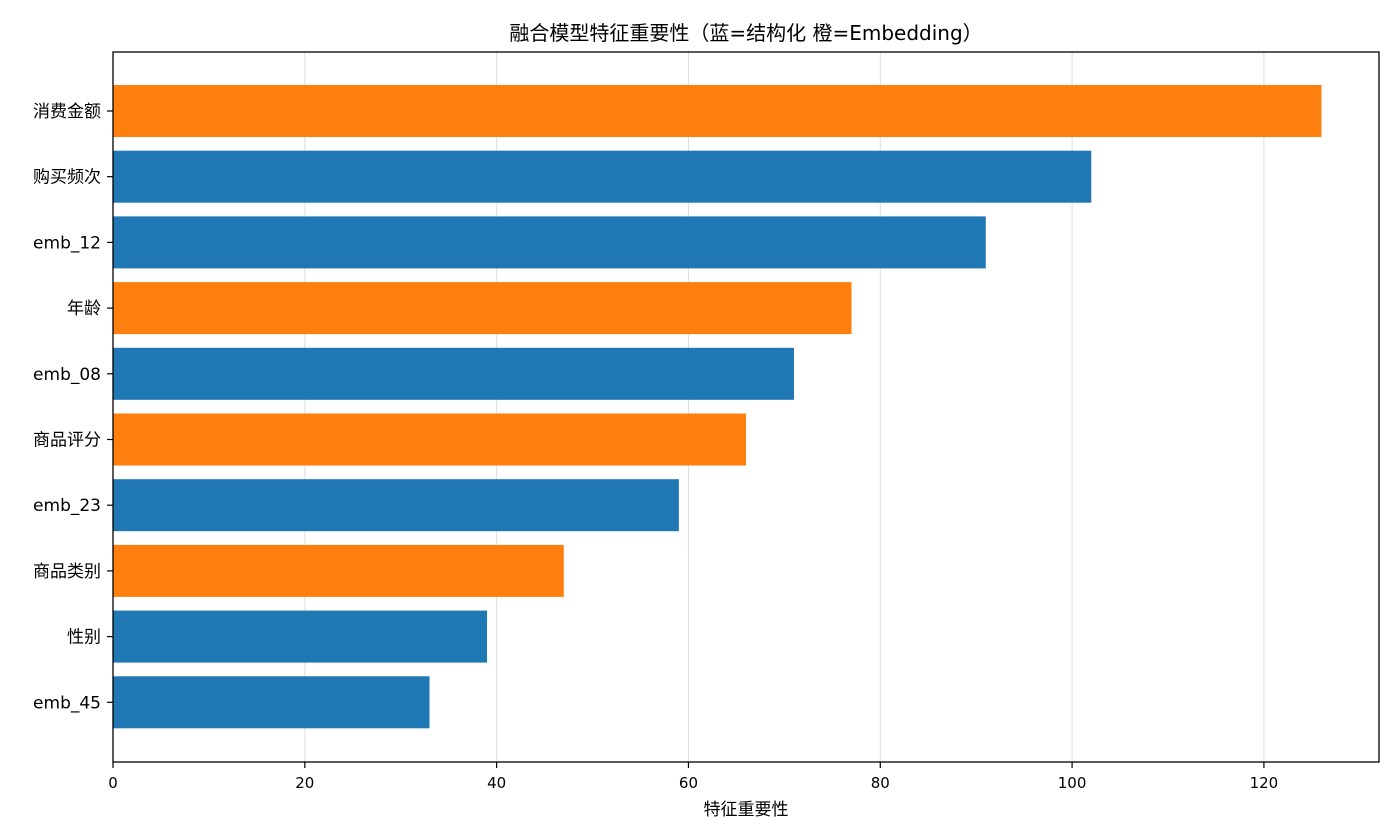 Image resolution: width=1400 pixels, height=840 pixels. I want to click on x-tick-label: 40, so click(496, 783).